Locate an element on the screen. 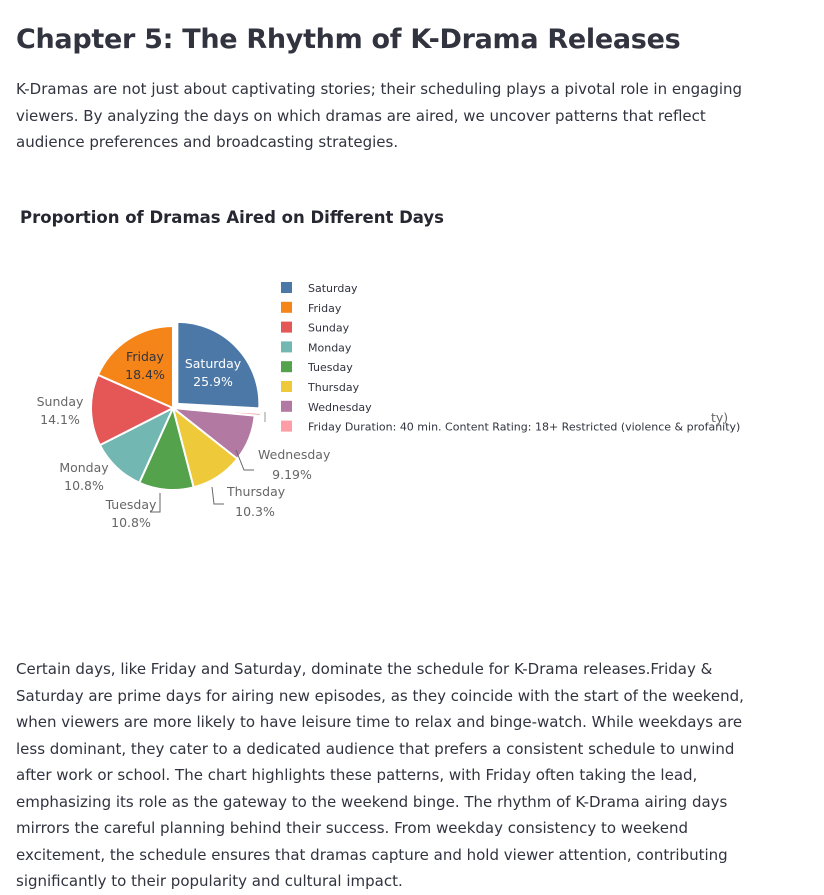 Image resolution: width=824 pixels, height=895 pixels. legend-item-friday: Friday is located at coordinates (311, 308).